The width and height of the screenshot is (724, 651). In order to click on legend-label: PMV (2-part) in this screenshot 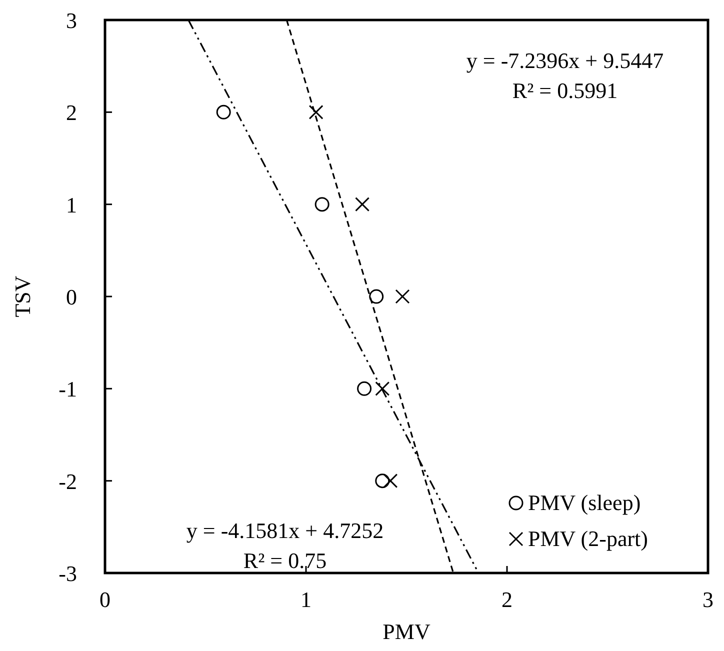, I will do `click(588, 538)`.